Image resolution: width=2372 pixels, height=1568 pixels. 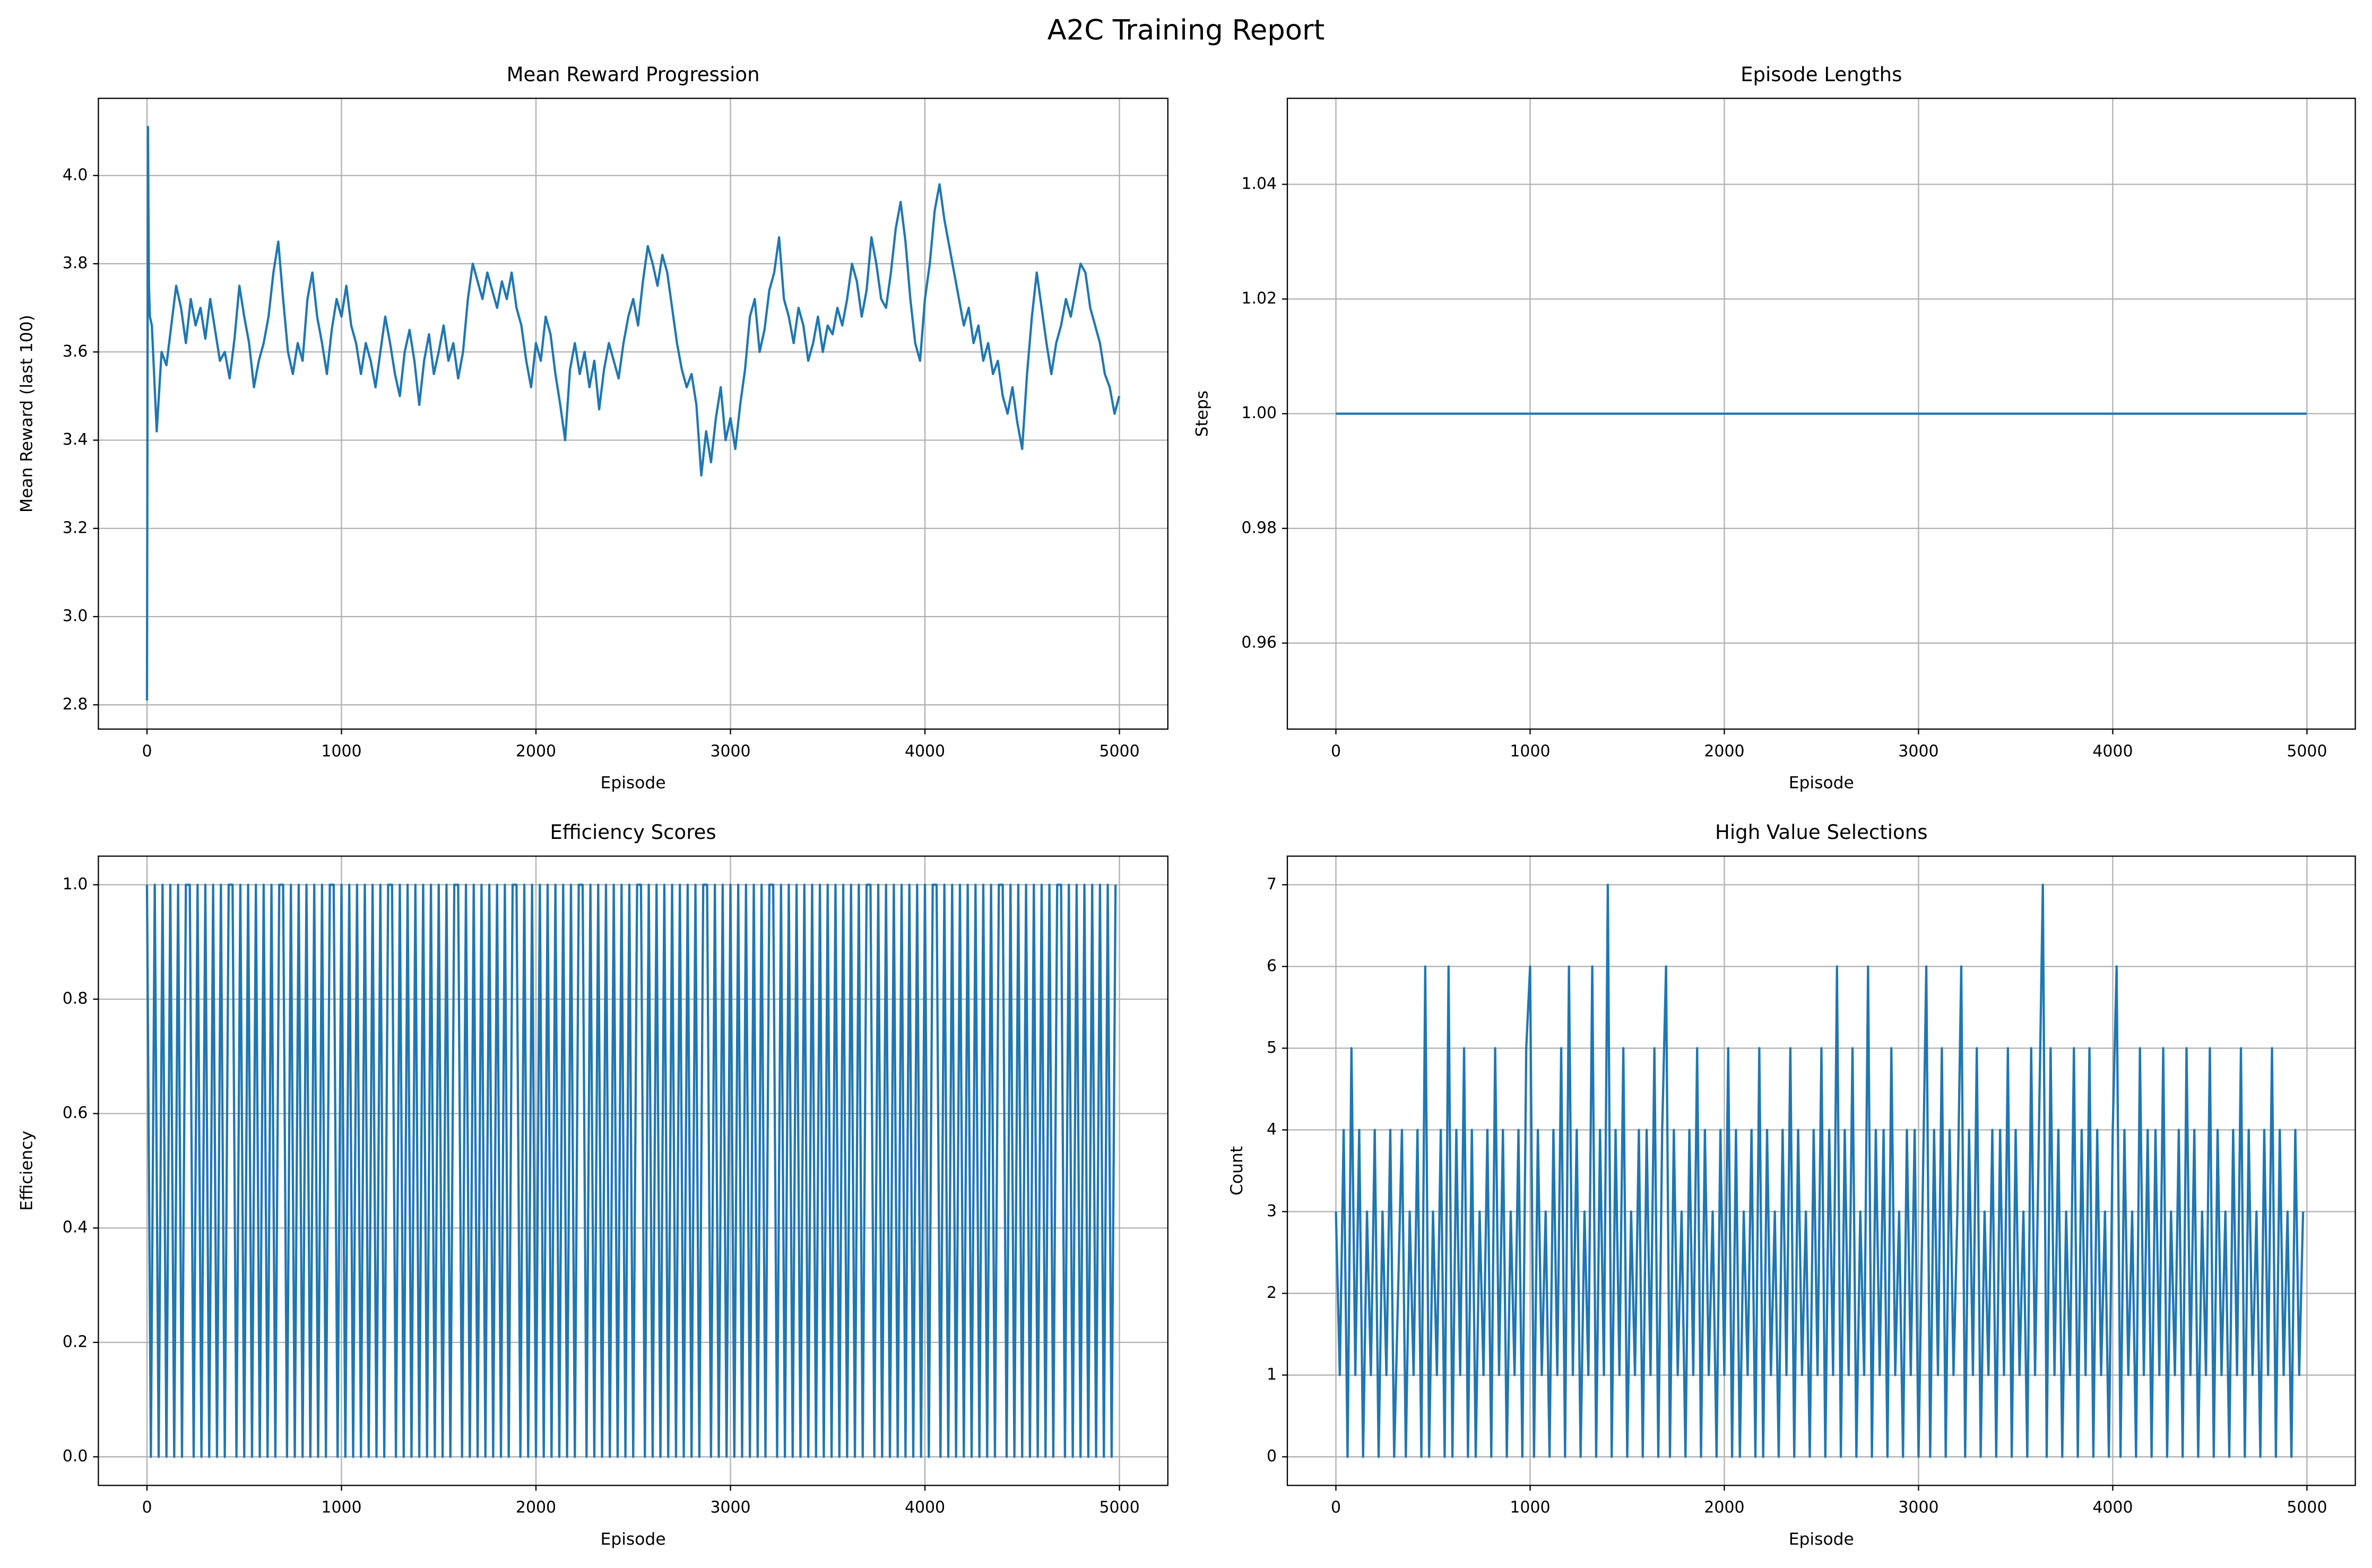 I want to click on y-tick-label: 0.98, so click(x=1259, y=527).